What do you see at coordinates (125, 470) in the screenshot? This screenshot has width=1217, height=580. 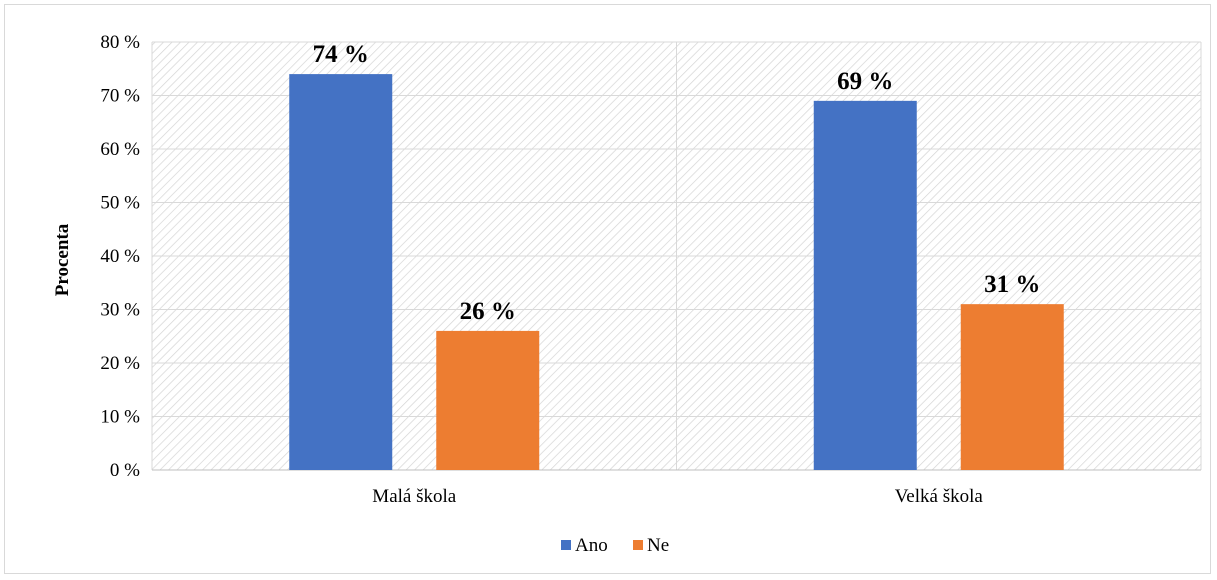 I see `y-tick-label: 0 %` at bounding box center [125, 470].